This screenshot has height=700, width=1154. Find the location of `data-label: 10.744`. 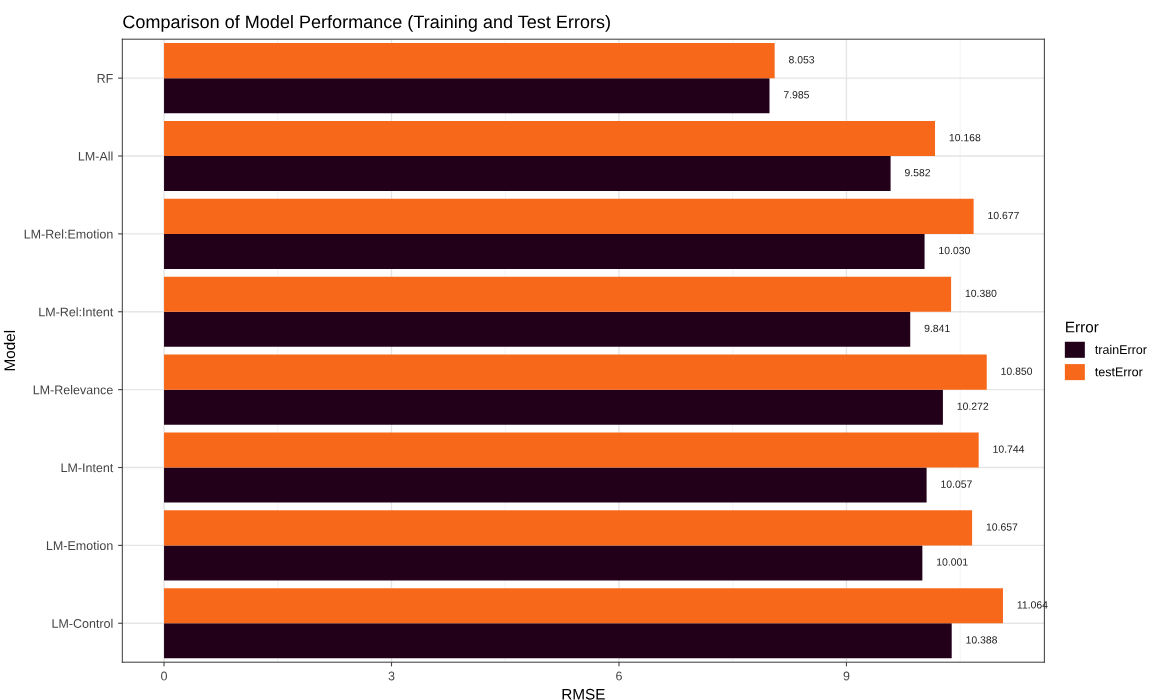

data-label: 10.744 is located at coordinates (1009, 449).